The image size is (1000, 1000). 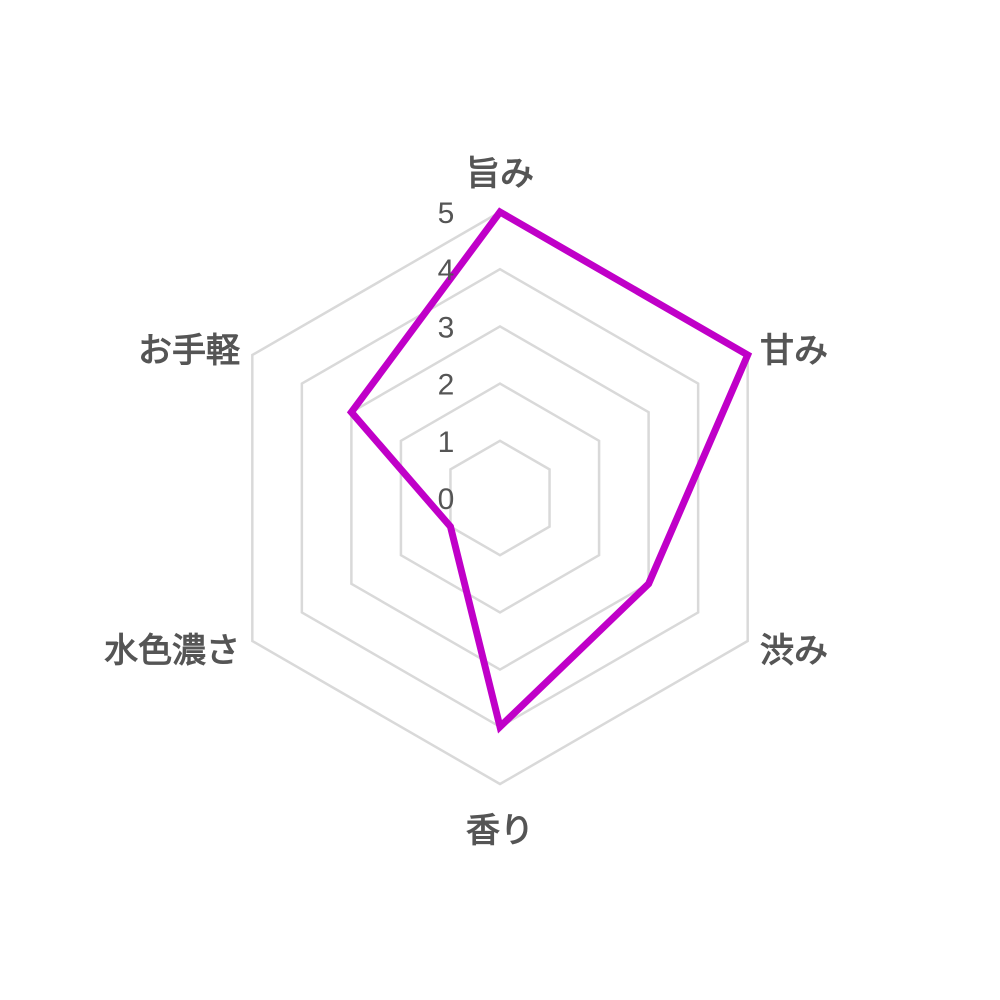 What do you see at coordinates (794, 351) in the screenshot?
I see `axis-label-1: 甘み` at bounding box center [794, 351].